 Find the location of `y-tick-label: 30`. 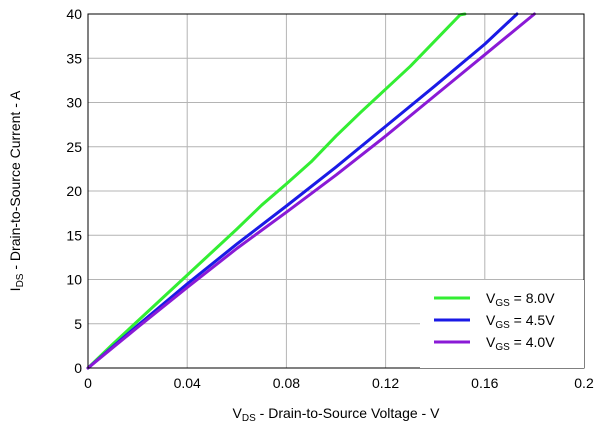

y-tick-label: 30 is located at coordinates (74, 103).